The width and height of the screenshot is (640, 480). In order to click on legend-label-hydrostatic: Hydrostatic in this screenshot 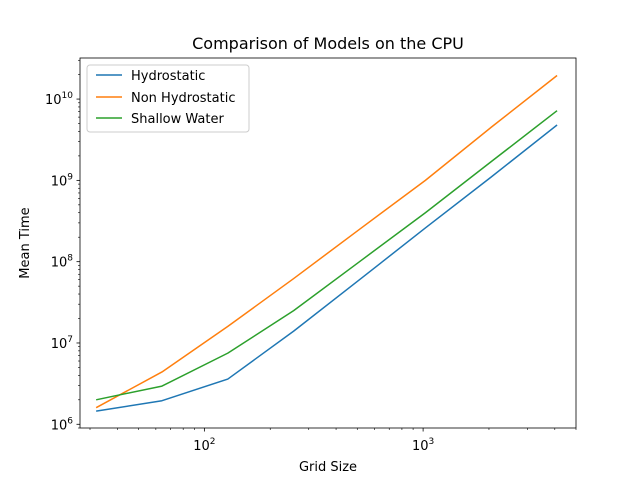, I will do `click(168, 76)`.